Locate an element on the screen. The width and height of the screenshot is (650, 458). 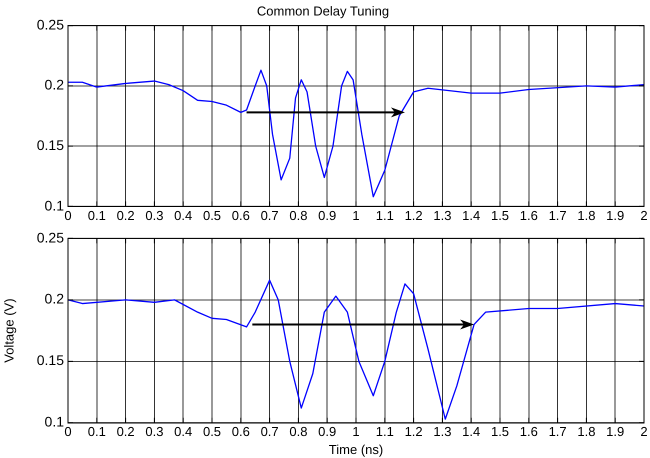
y-axis-title: Voltage (V) is located at coordinates (8, 330).